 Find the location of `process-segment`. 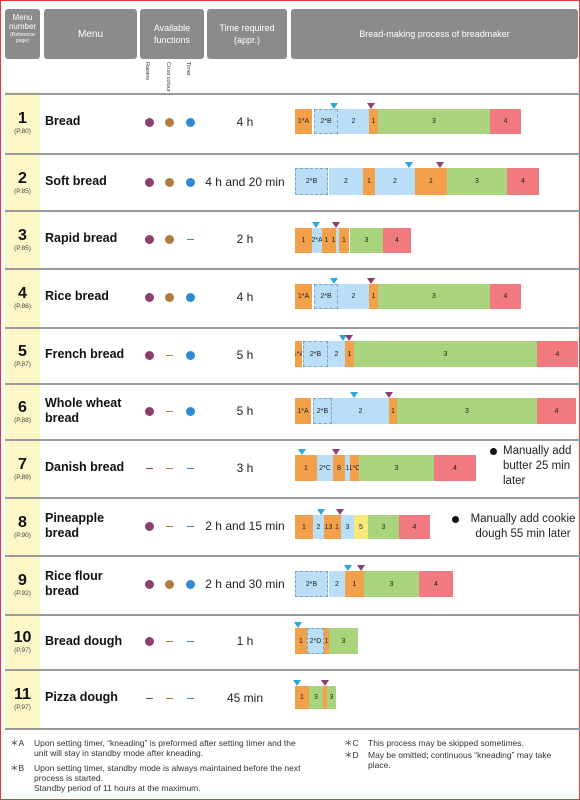

process-segment is located at coordinates (325, 697).